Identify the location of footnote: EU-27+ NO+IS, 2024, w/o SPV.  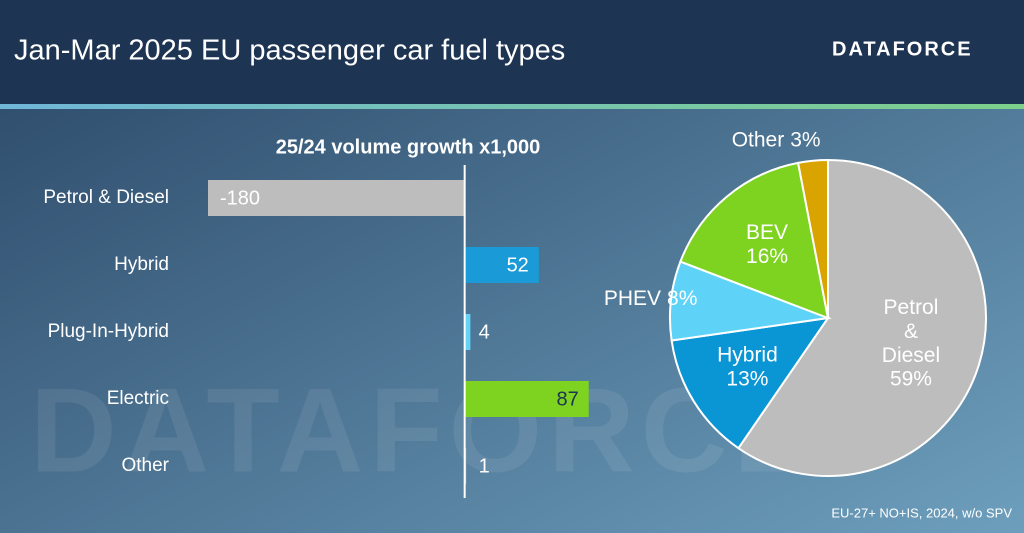
(921, 512).